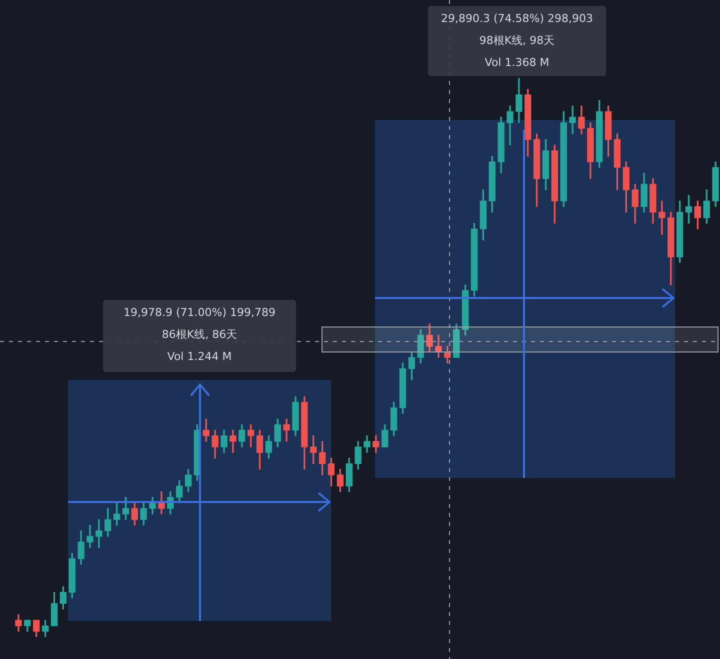 This screenshot has width=720, height=659. Describe the element at coordinates (517, 41) in the screenshot. I see `info-box: 29,890.3 (74.58%) 298,903 98根K线, 98天 Vol 1.368 M` at that location.